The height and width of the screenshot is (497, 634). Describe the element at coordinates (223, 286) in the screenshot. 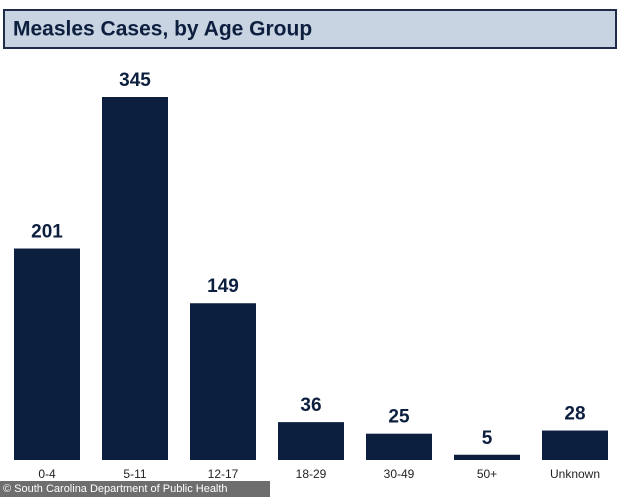

I see `value-label: 149` at that location.